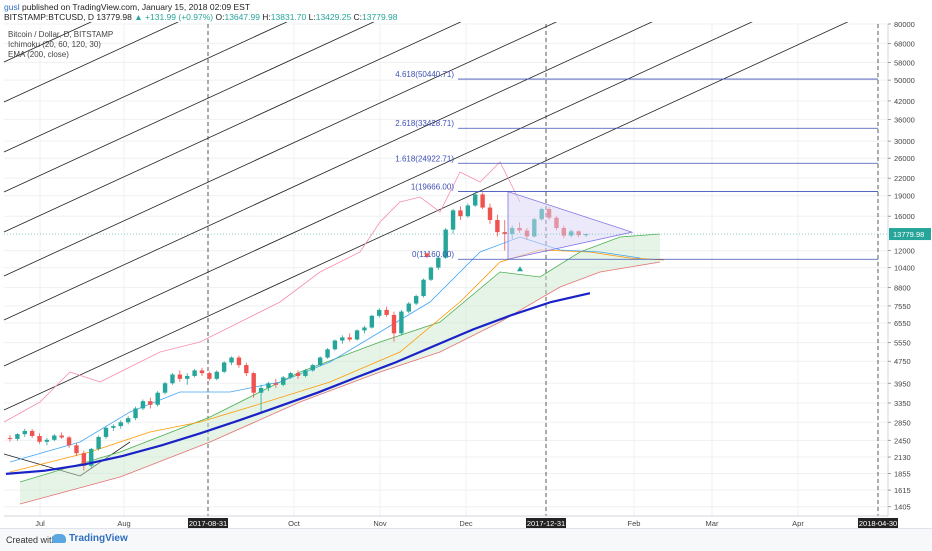  What do you see at coordinates (138, 17) in the screenshot?
I see `up-arrow-icon: ▲` at bounding box center [138, 17].